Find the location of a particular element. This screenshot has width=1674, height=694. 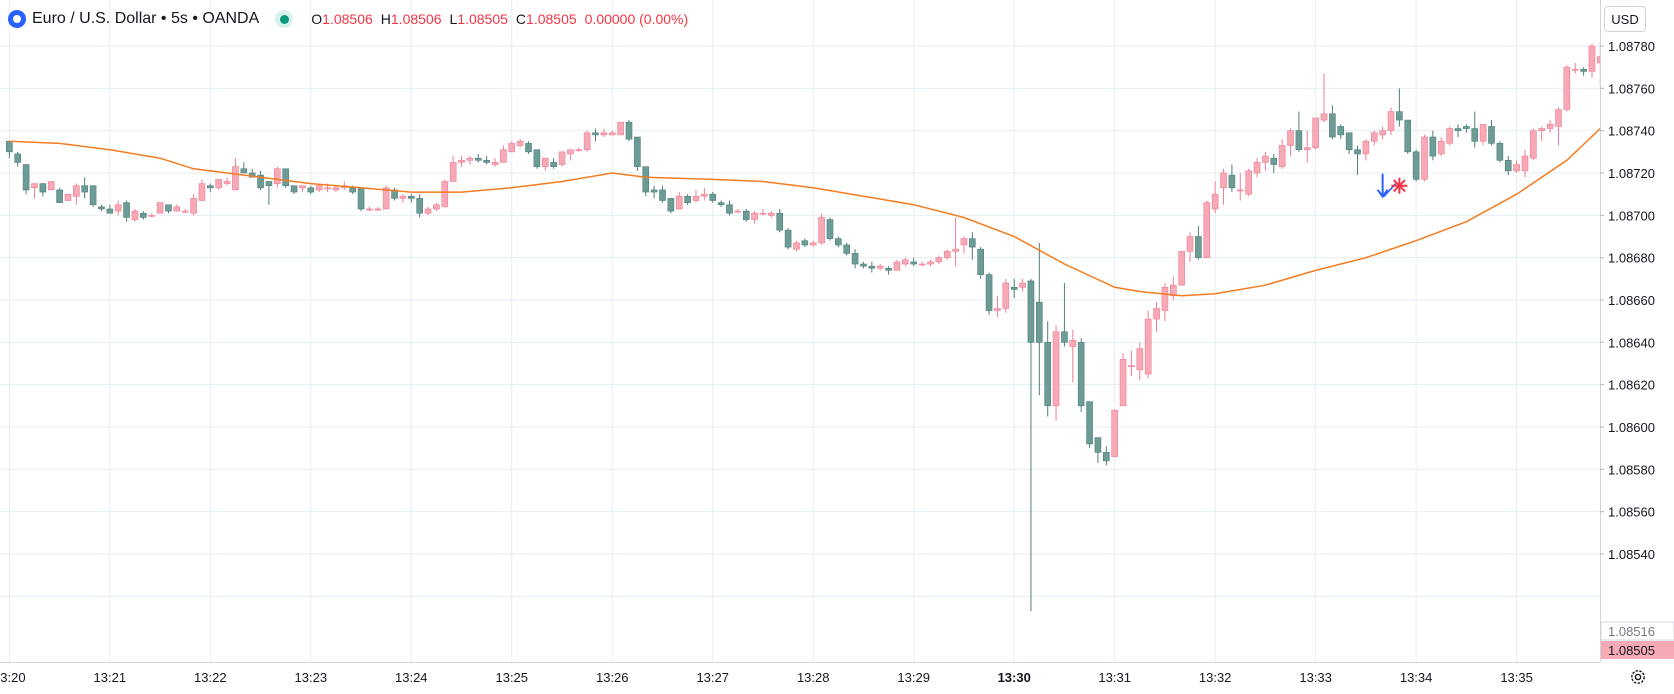

time-axis is located at coordinates (800, 678).